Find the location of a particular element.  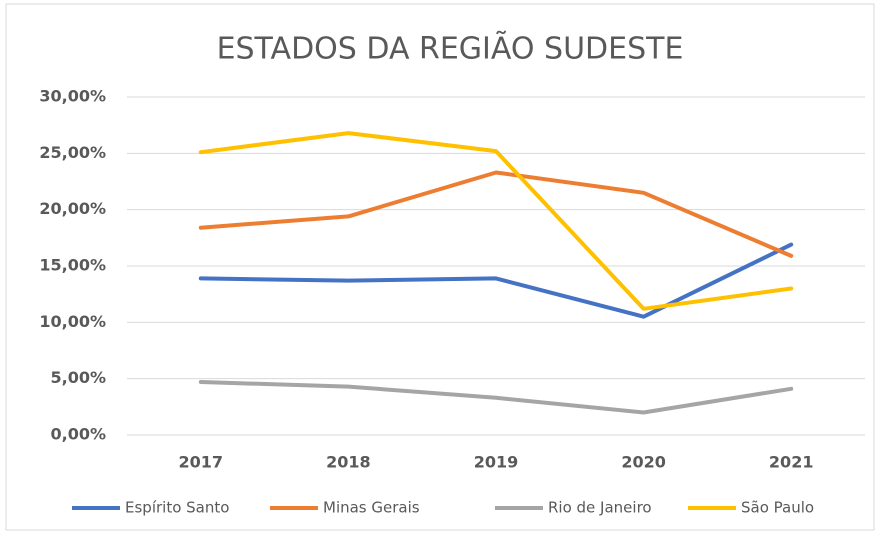

y-tick-label: 20,00% is located at coordinates (72, 208).